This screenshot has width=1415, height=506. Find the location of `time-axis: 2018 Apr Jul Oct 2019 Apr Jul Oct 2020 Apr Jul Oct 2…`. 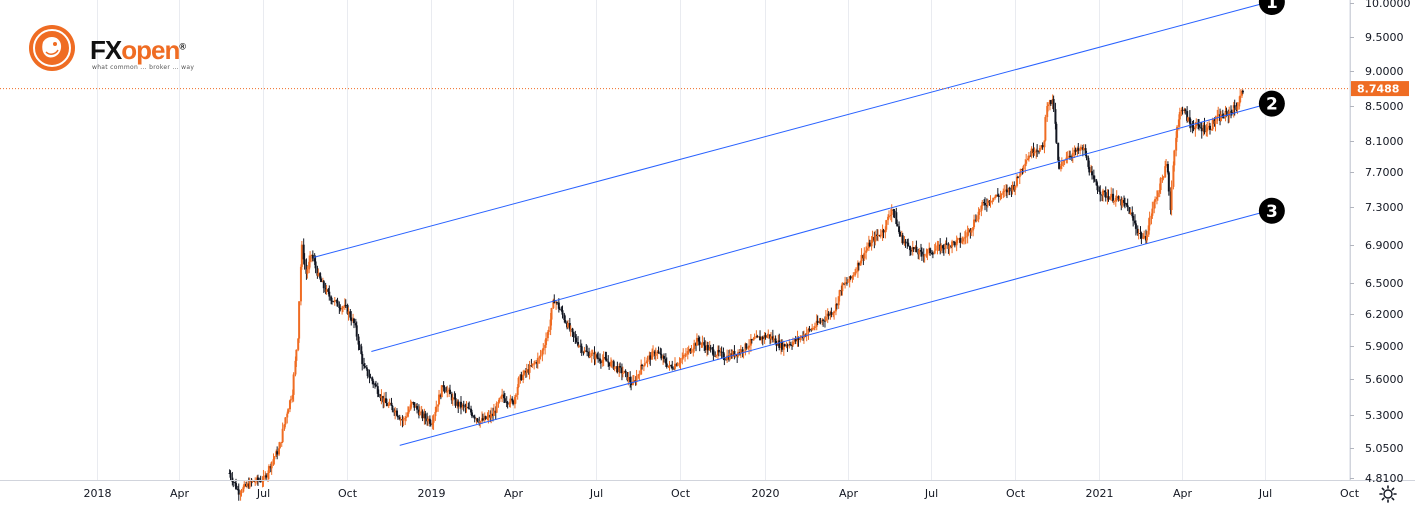

time-axis: 2018 Apr Jul Oct 2019 Apr Jul Oct 2020 Apr Jul Oct 2… is located at coordinates (722, 493).